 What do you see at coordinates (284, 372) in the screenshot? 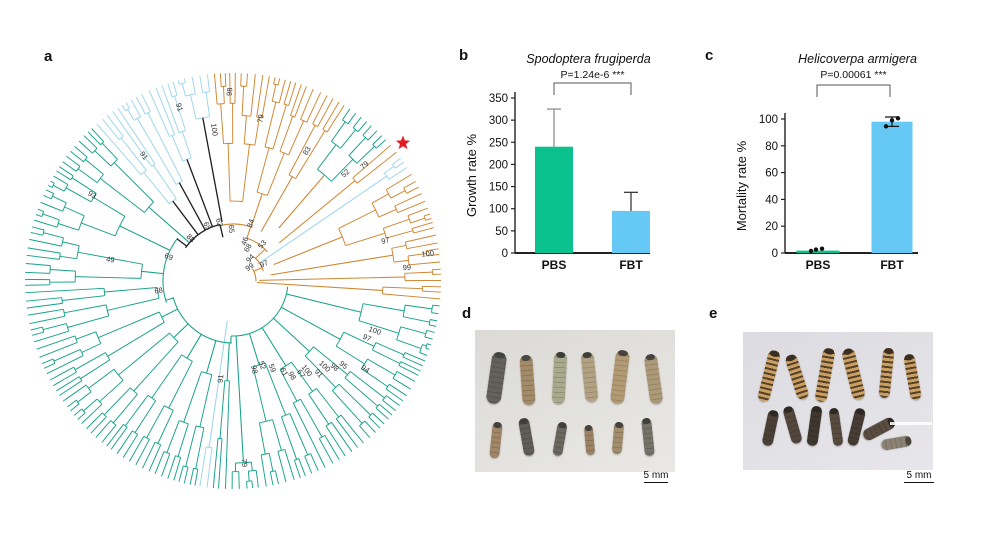
I see `bootstrap-value: 61` at bounding box center [284, 372].